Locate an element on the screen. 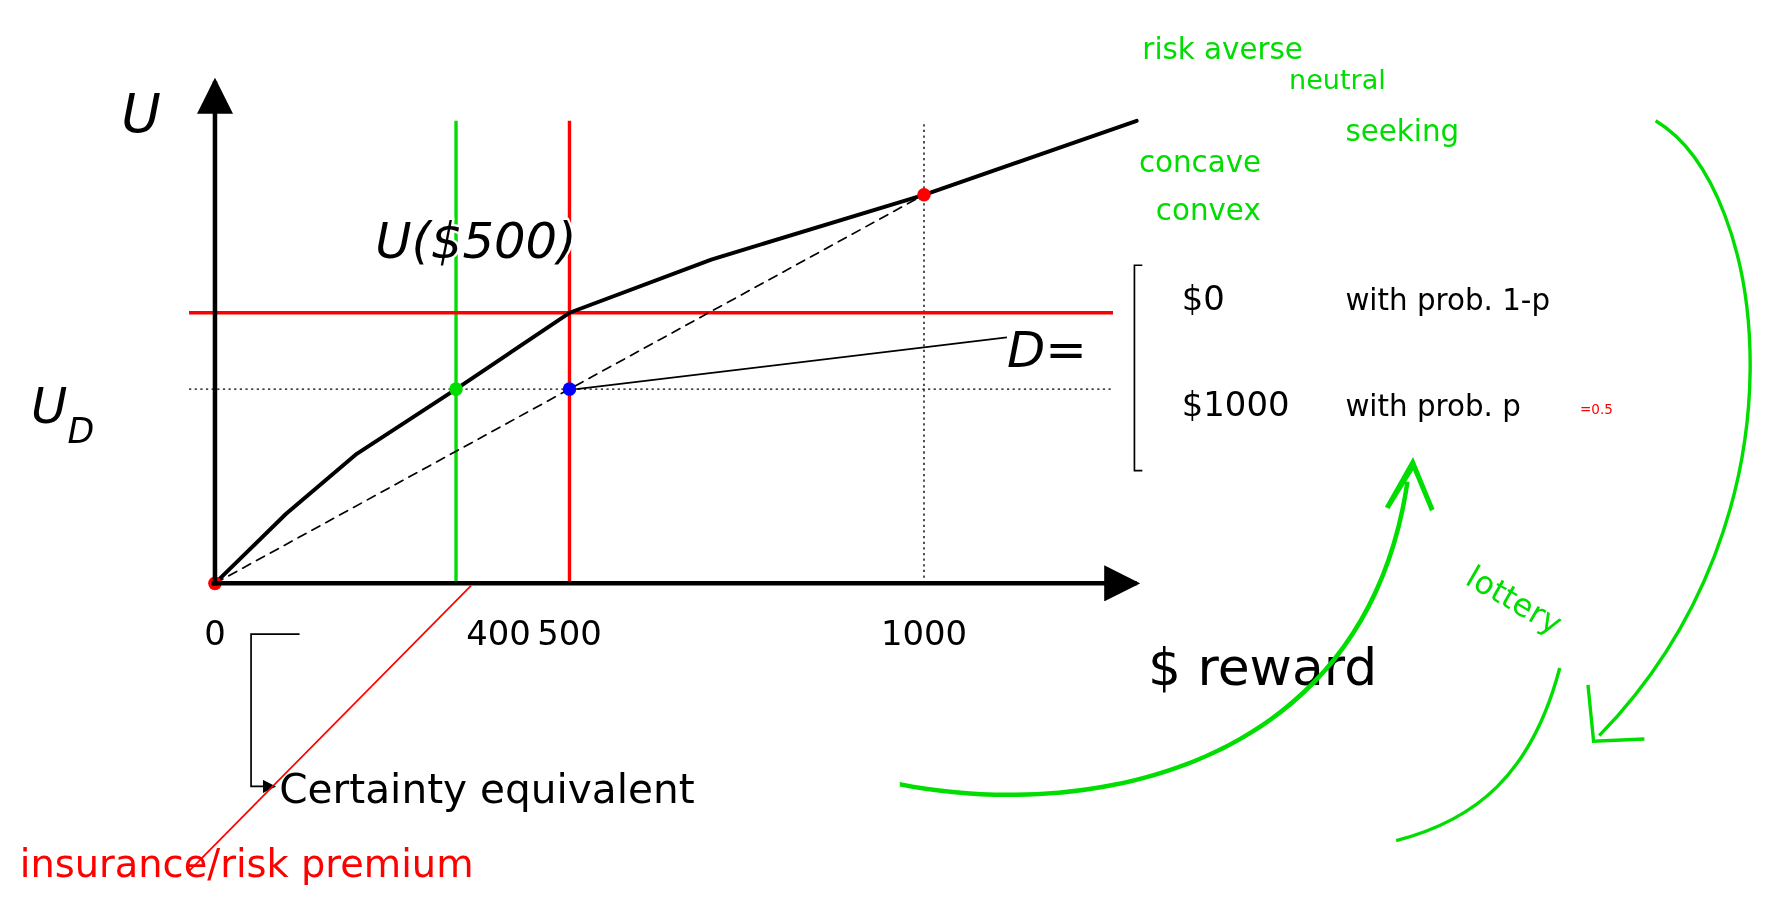  ref-line-label: U$_{D}$ is located at coordinates (63, 413).